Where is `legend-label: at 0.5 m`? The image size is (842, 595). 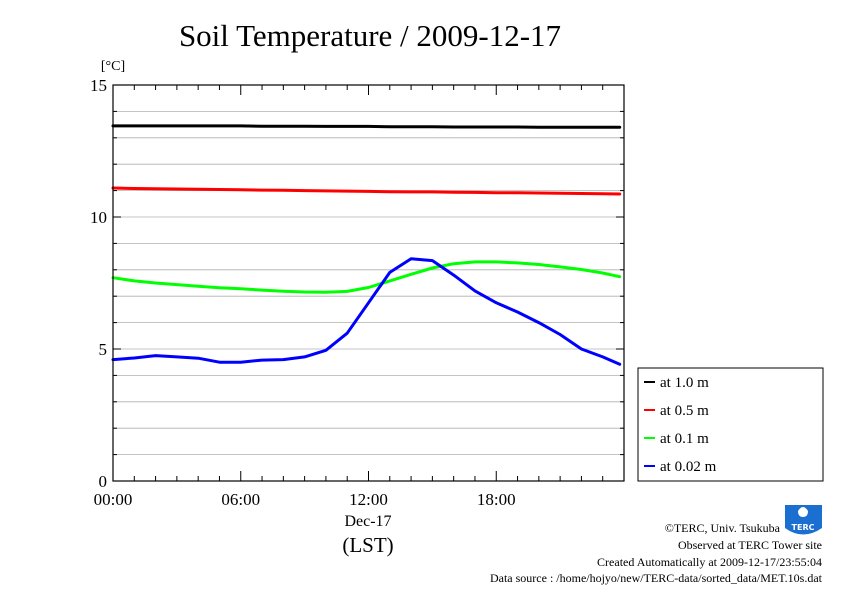
legend-label: at 0.5 m is located at coordinates (684, 411).